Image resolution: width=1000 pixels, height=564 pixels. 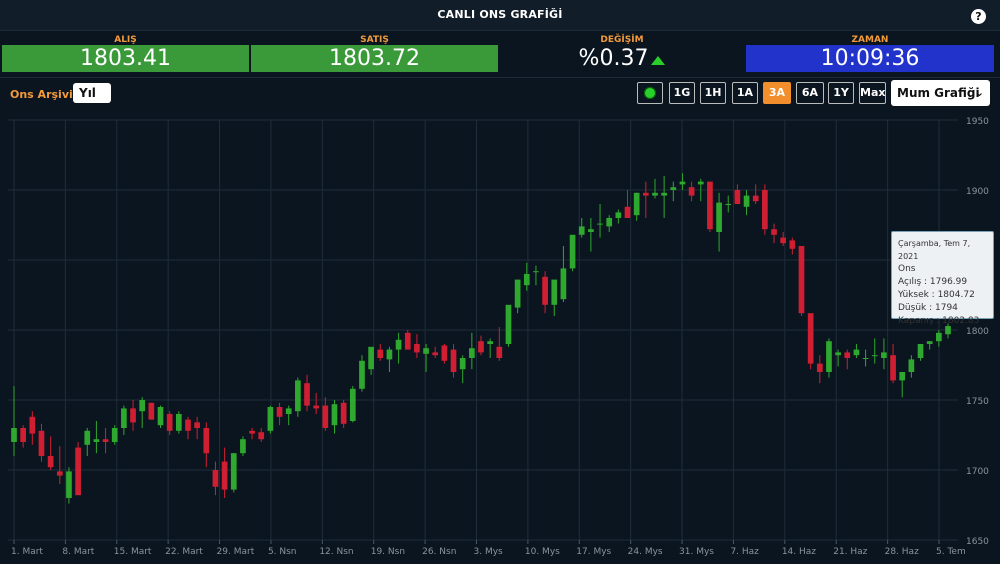 What do you see at coordinates (872, 93) in the screenshot?
I see `range-max-button: Max` at bounding box center [872, 93].